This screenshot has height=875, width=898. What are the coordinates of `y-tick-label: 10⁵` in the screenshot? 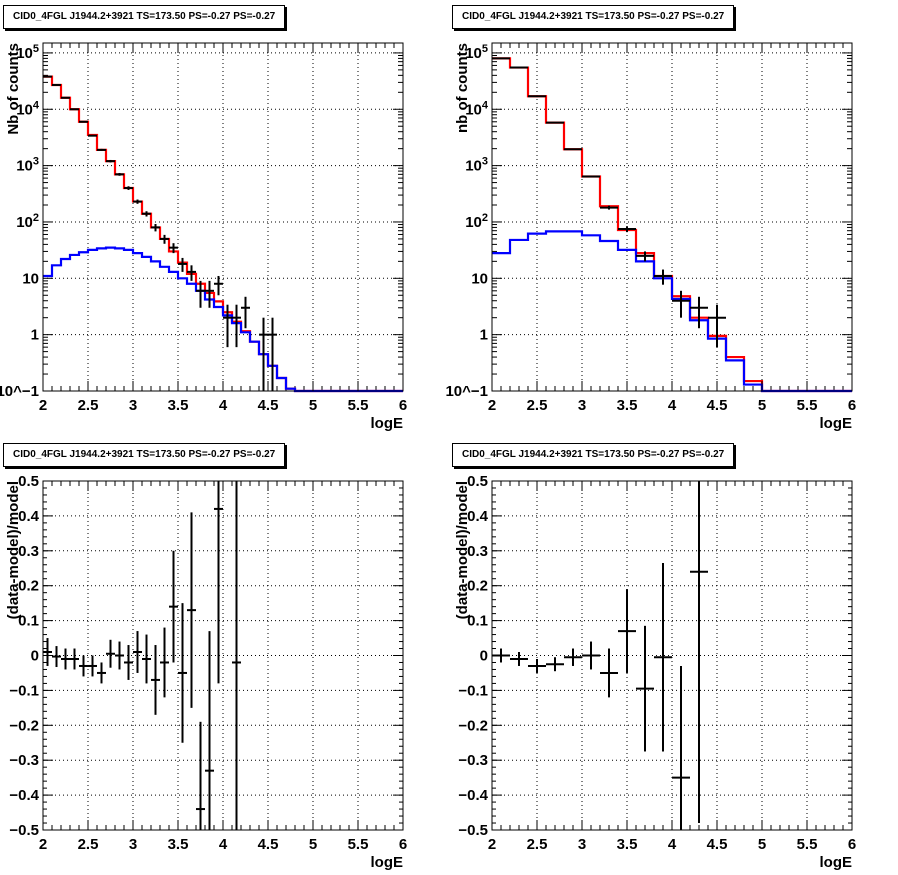 It's located at (476, 52).